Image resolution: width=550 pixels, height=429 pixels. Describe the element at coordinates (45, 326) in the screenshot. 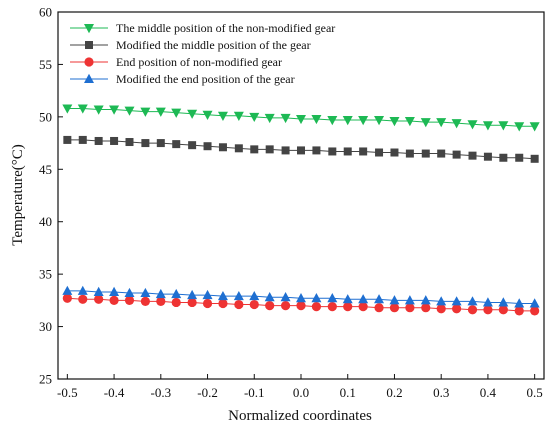

I see `y-tick-label: 30` at that location.